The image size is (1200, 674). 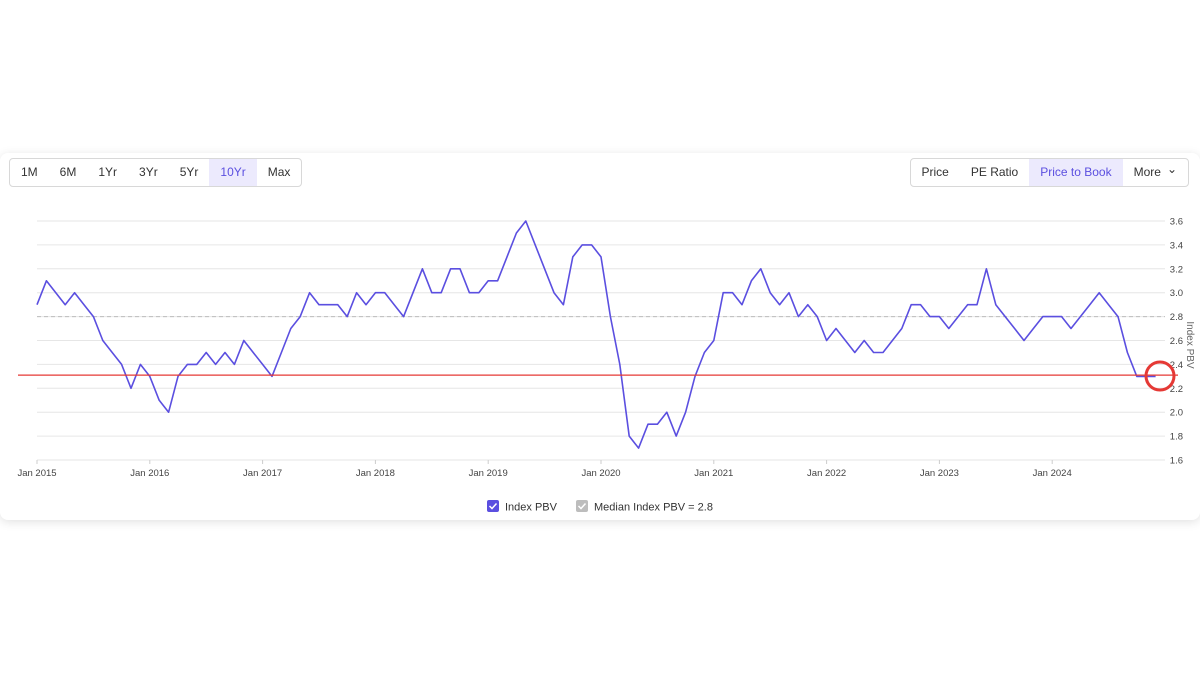 I want to click on x-tick-label: Jan 2015, so click(x=36, y=473).